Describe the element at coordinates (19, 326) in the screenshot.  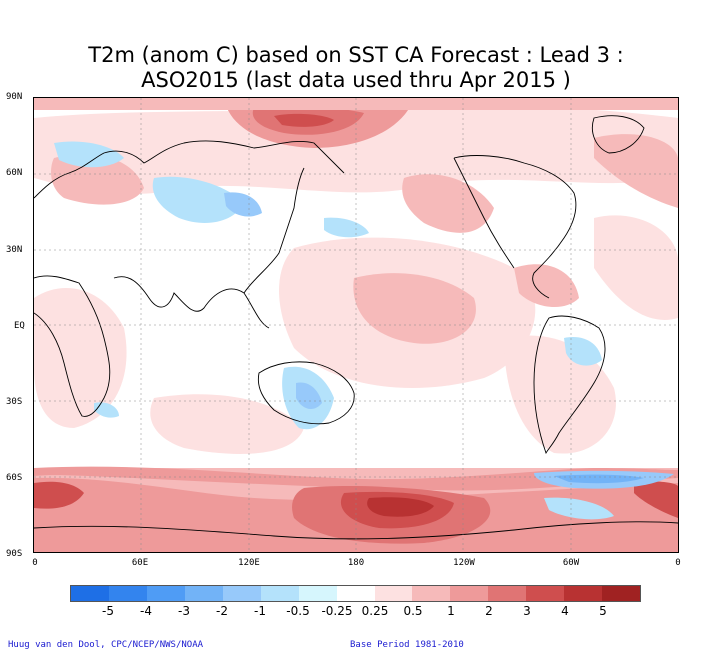
I see `lat-label-eq: EQ` at that location.